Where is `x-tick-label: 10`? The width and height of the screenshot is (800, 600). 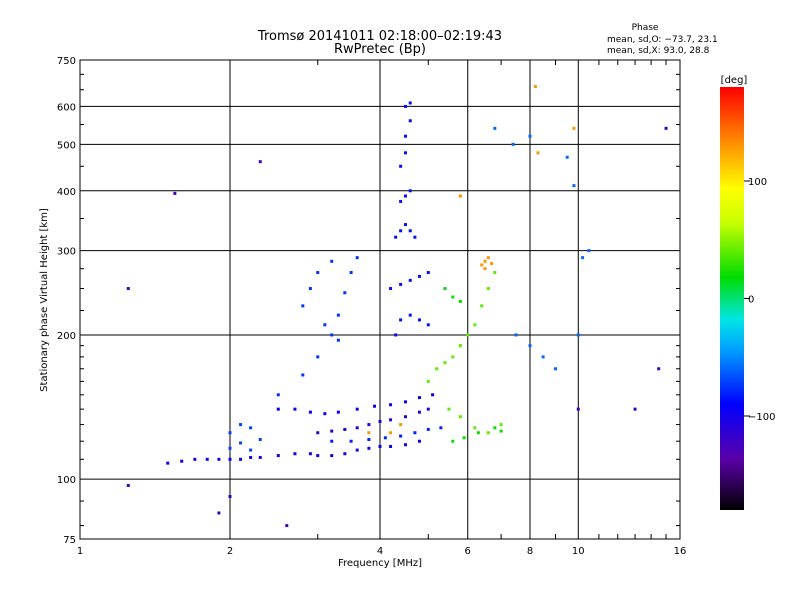 x-tick-label: 10 is located at coordinates (578, 551).